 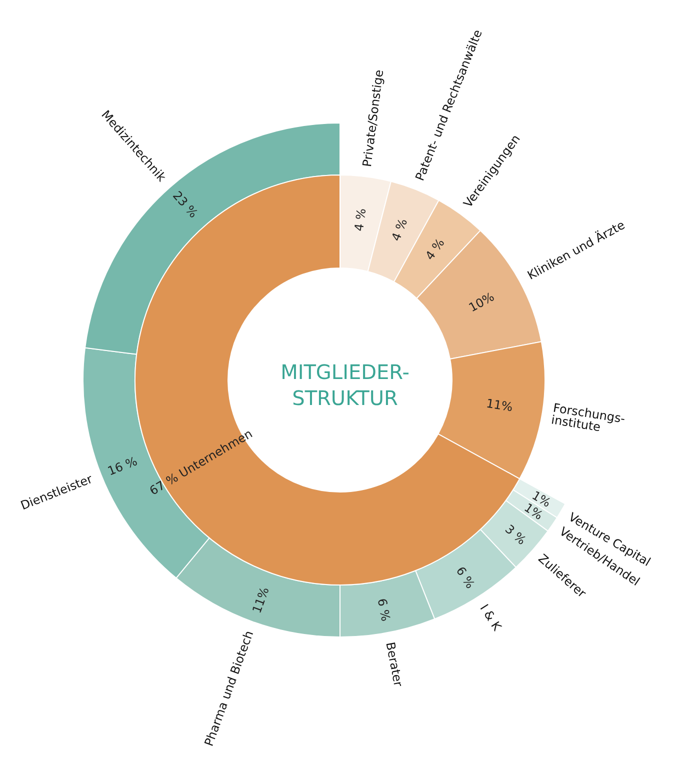 I want to click on data-label: 3 %, so click(x=515, y=535).